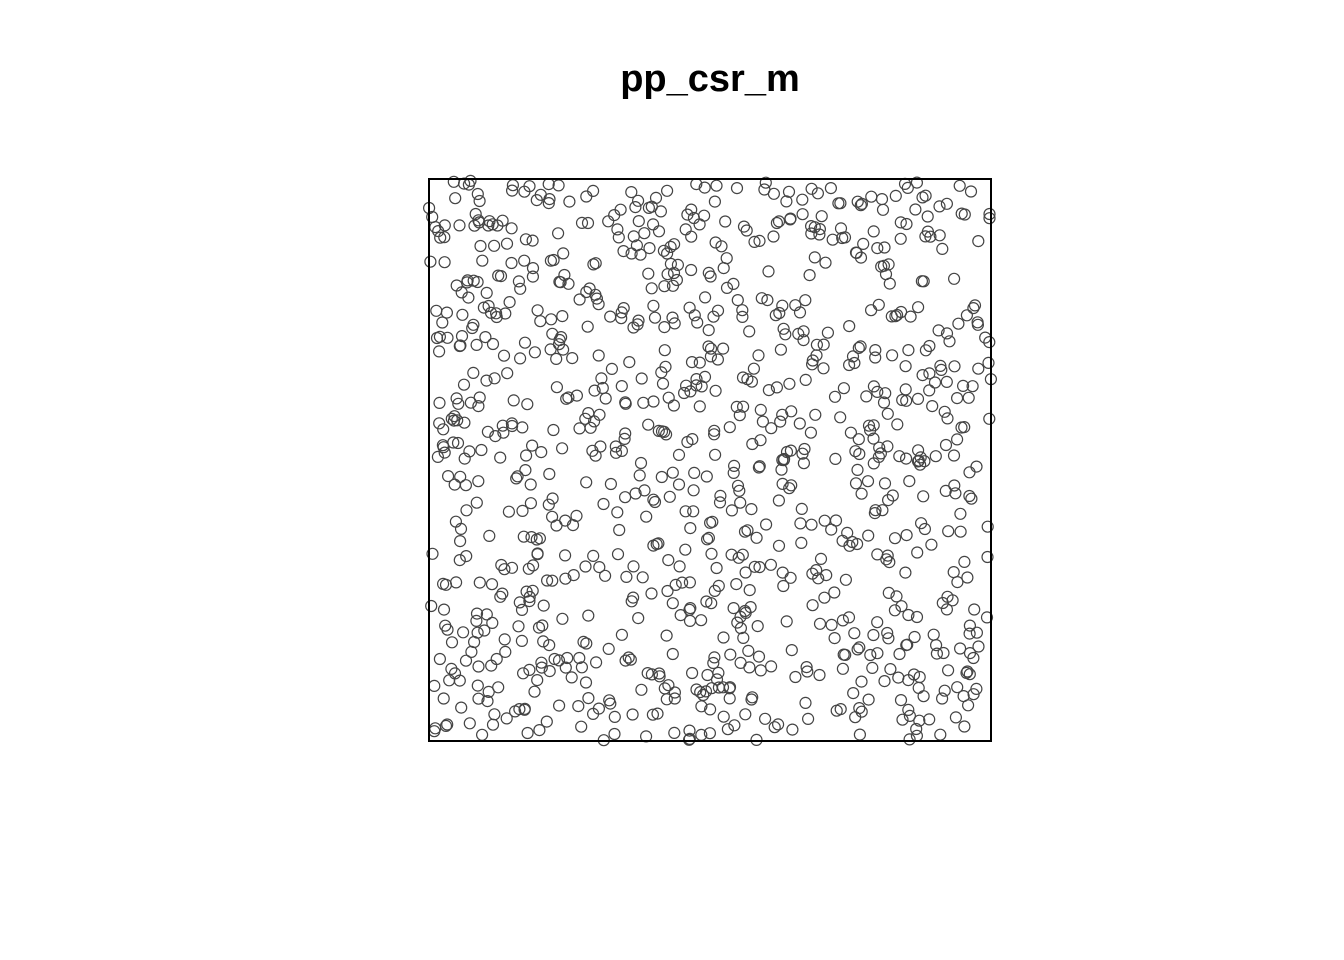 The image size is (1344, 960). I want to click on chart-title: pp_csr_m, so click(710, 79).